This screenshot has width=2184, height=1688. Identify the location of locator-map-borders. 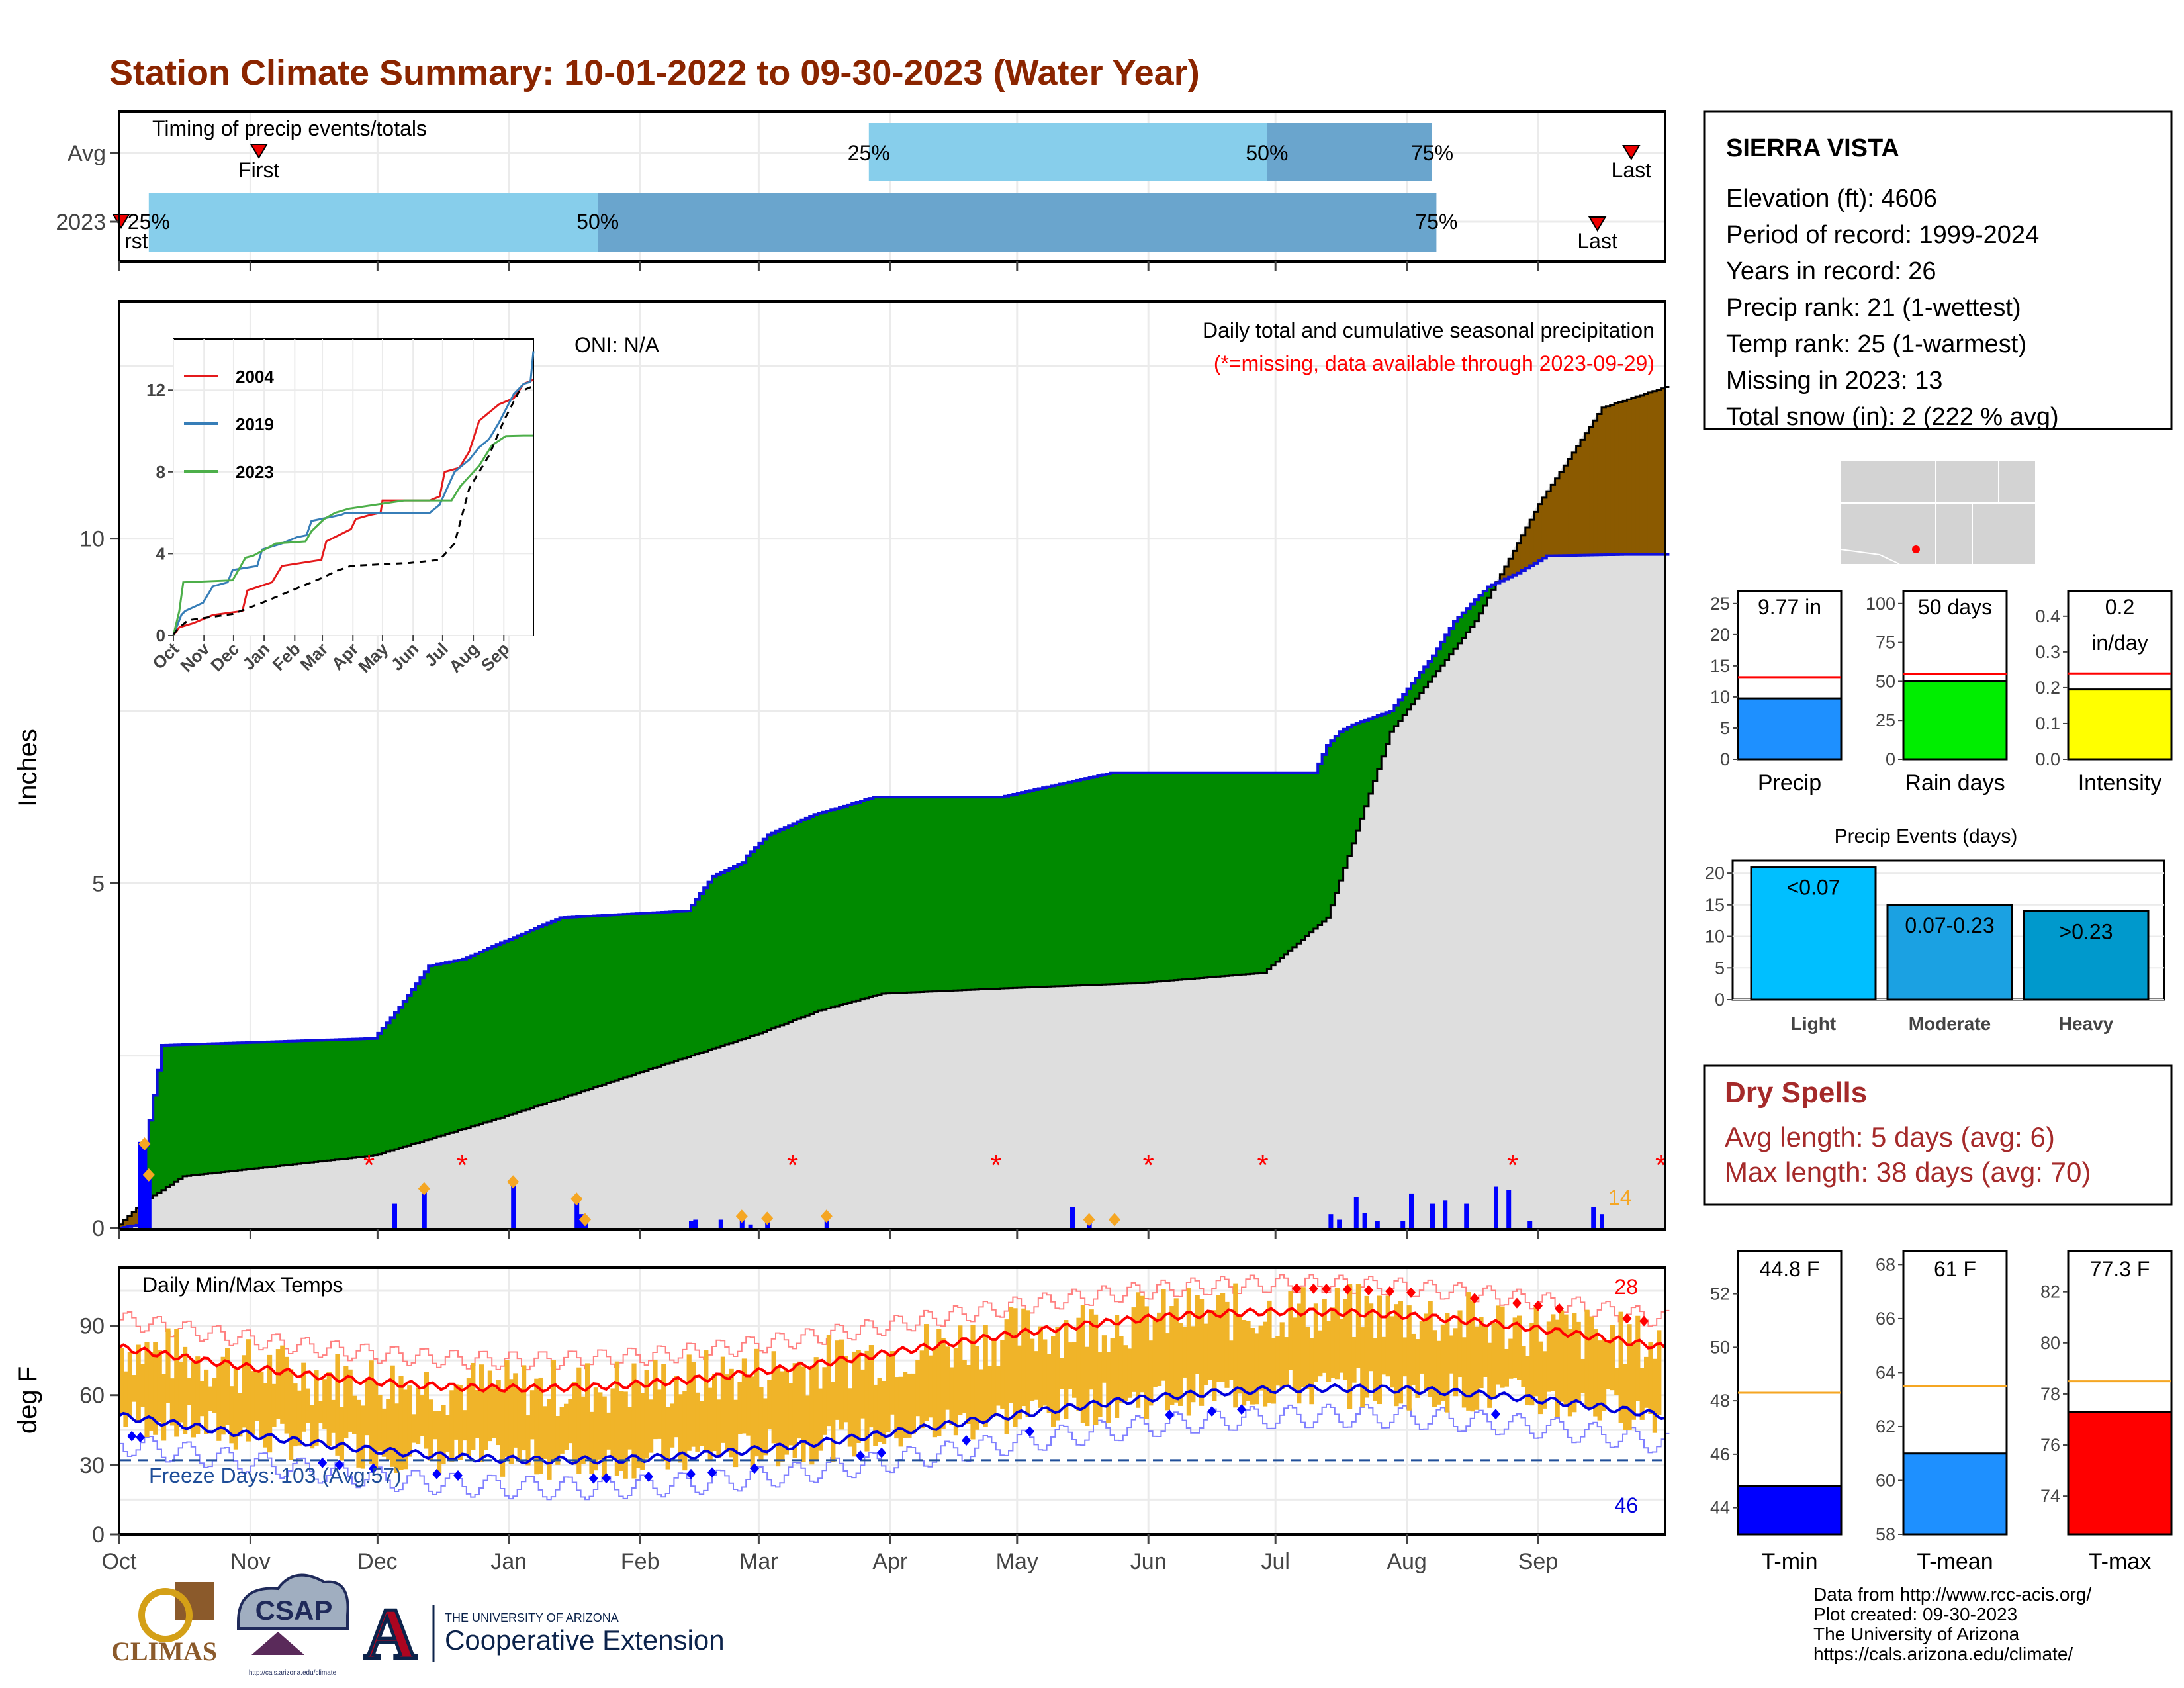
(1938, 512).